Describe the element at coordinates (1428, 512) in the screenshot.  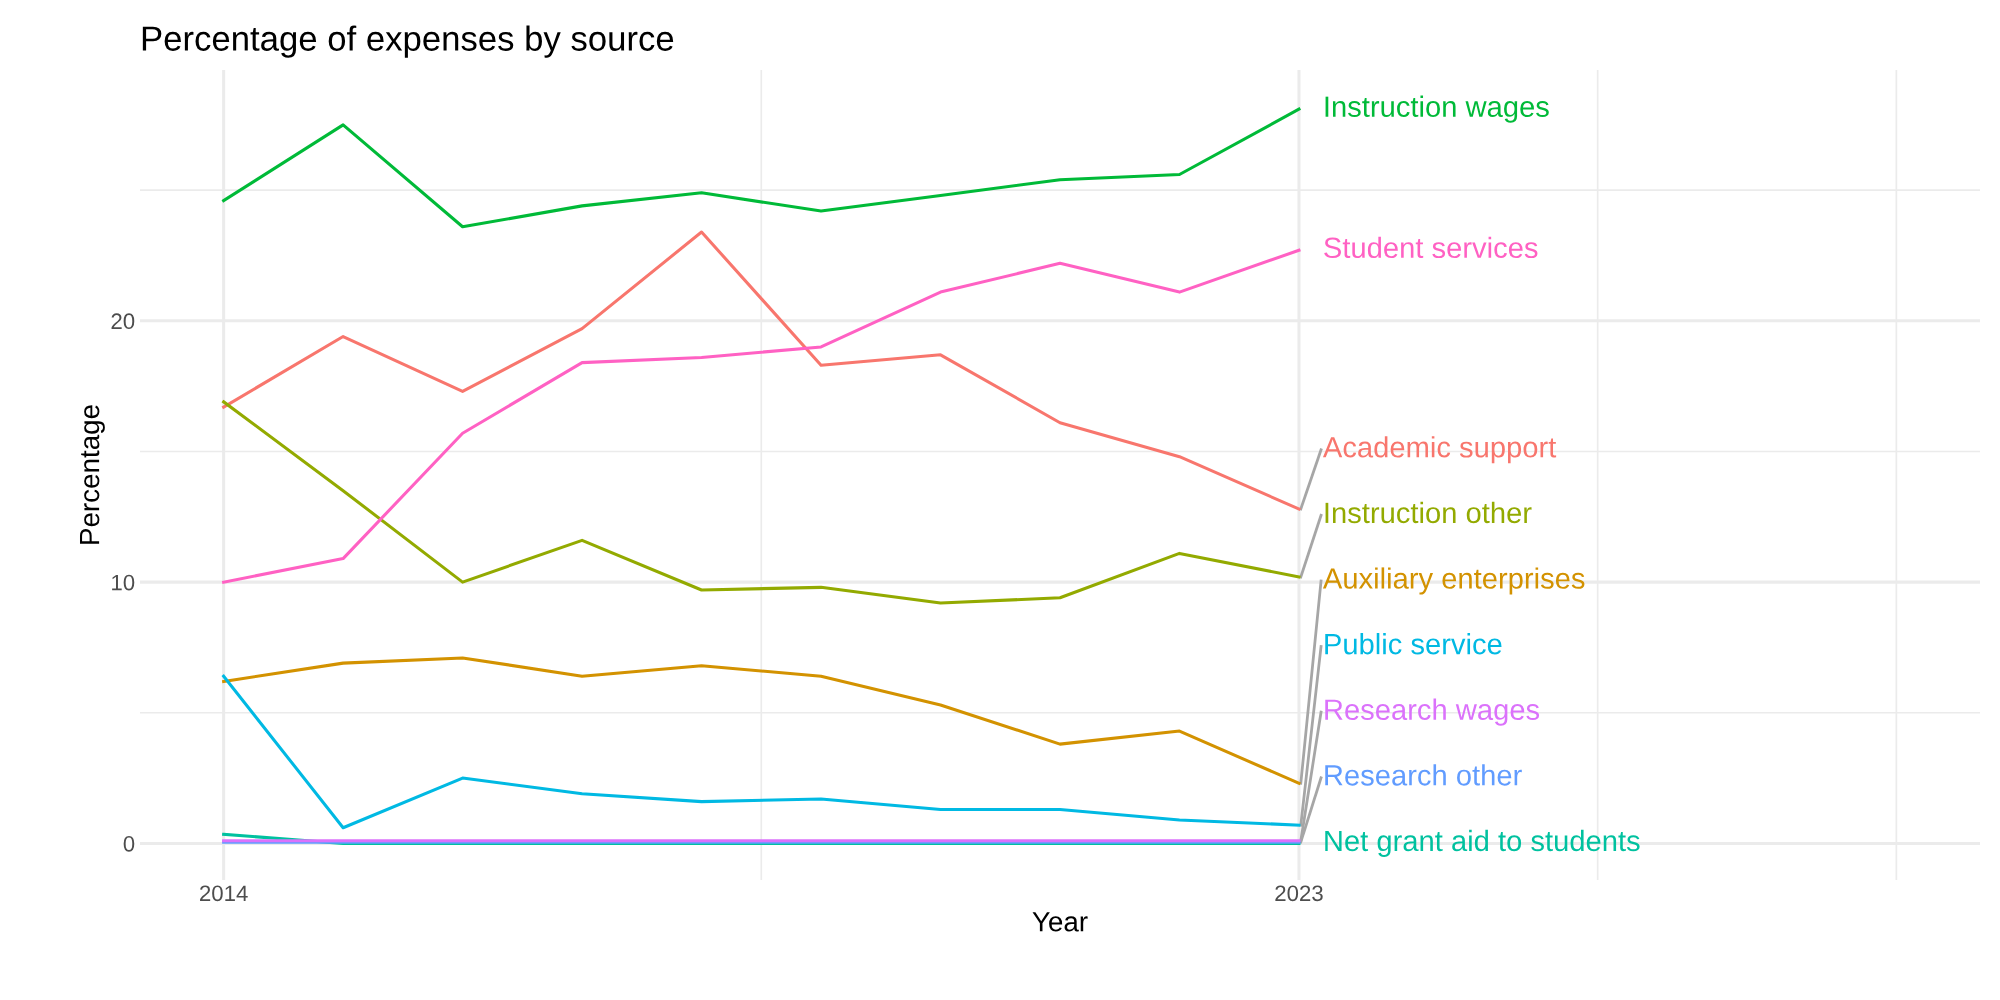
I see `text: Instruction other` at that location.